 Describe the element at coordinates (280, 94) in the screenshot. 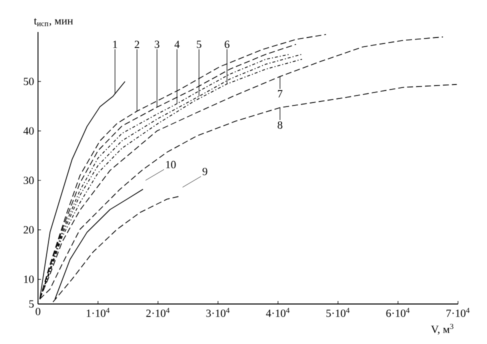

I see `annotation: 7` at that location.